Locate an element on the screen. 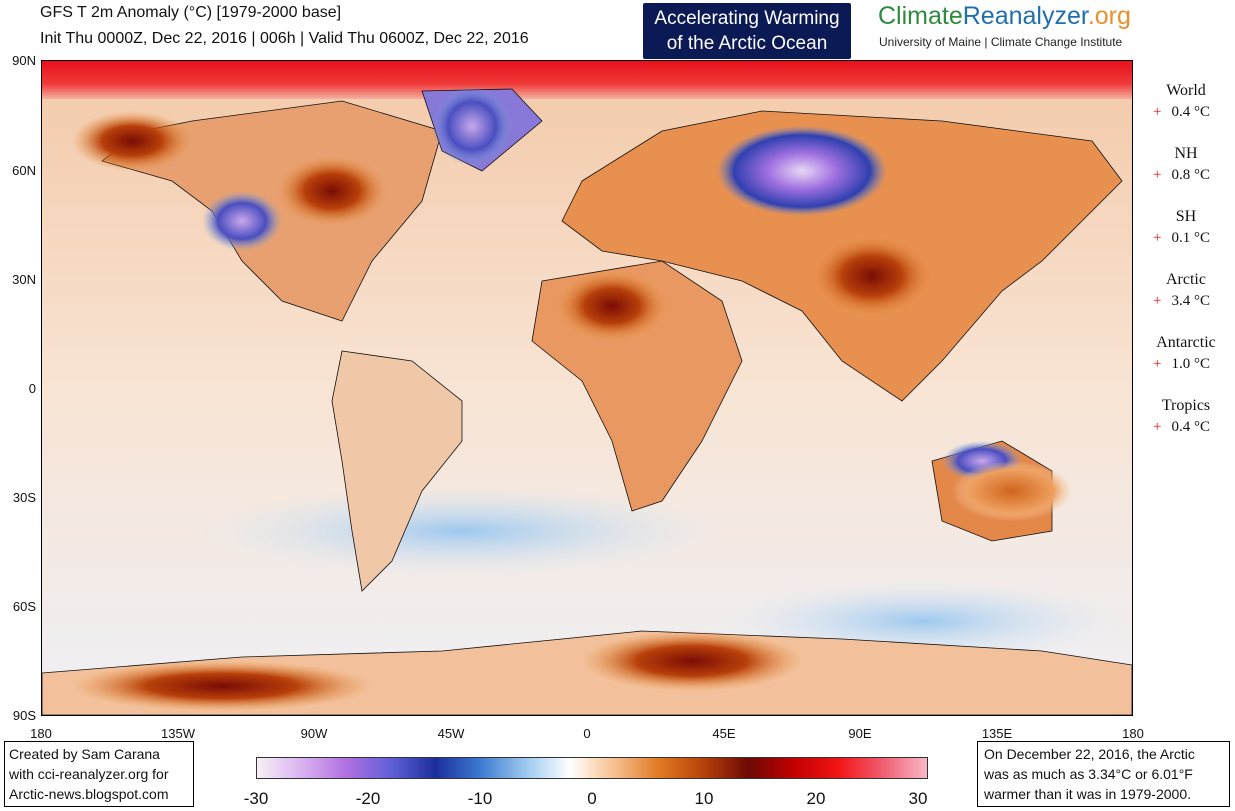 The width and height of the screenshot is (1235, 811). lon-label-135w: 135W is located at coordinates (178, 733).